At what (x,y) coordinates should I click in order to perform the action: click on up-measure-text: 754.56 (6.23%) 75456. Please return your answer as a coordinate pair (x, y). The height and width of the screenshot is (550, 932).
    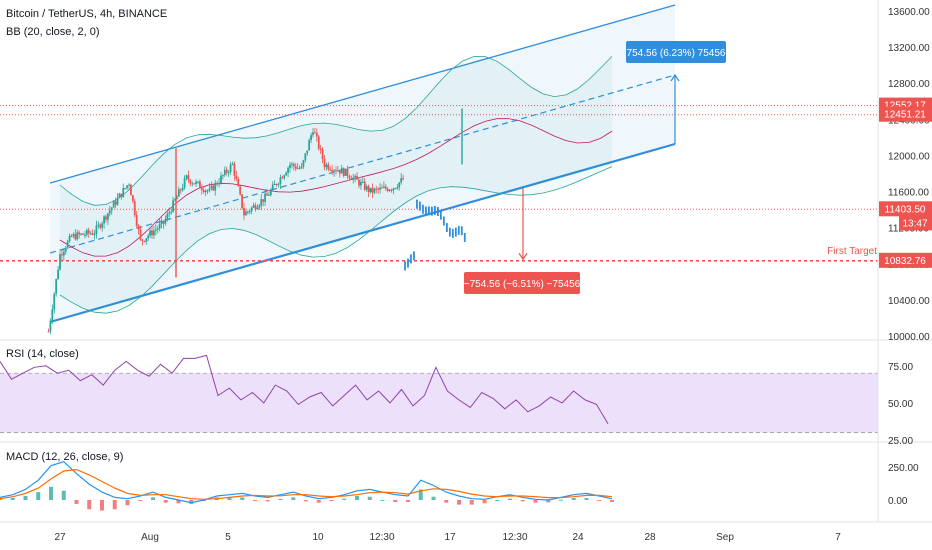
    Looking at the image, I should click on (676, 53).